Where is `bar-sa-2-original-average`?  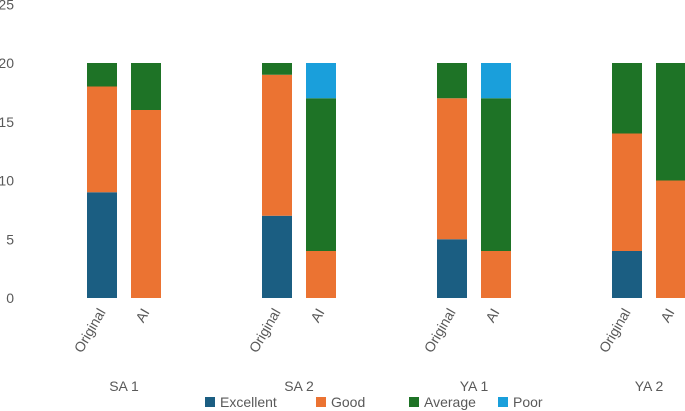 bar-sa-2-original-average is located at coordinates (277, 69).